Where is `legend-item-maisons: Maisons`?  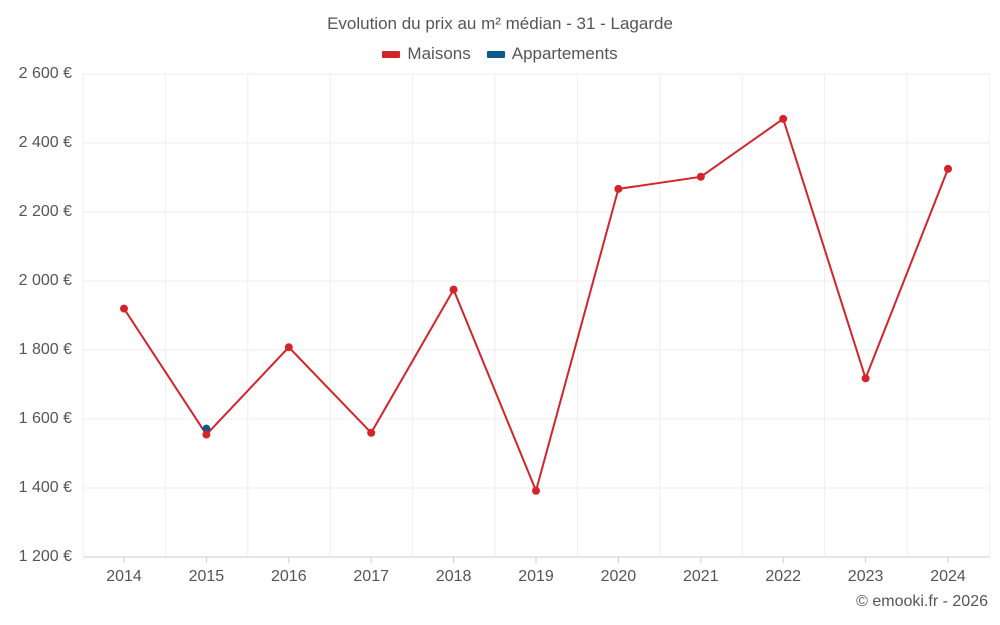
legend-item-maisons: Maisons is located at coordinates (426, 54).